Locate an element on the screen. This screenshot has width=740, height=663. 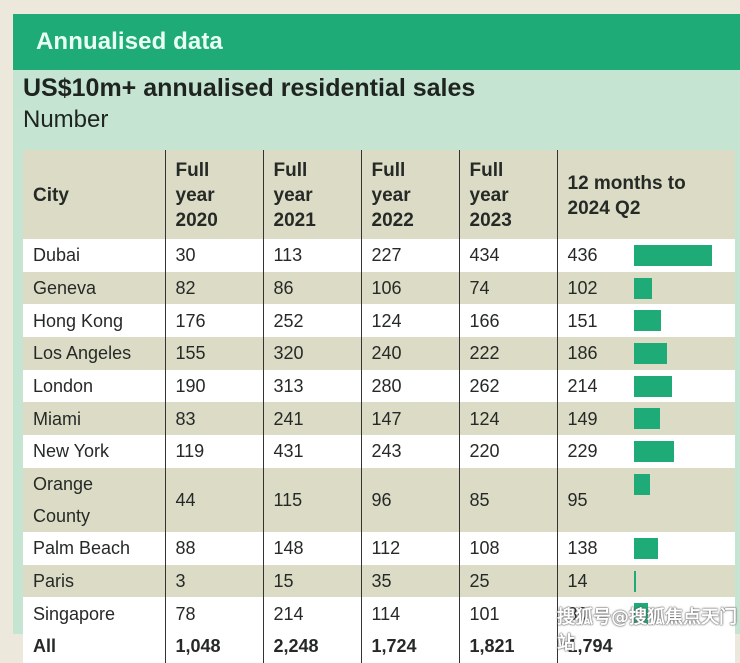
header-2020: Full year 2020 is located at coordinates (213, 194).